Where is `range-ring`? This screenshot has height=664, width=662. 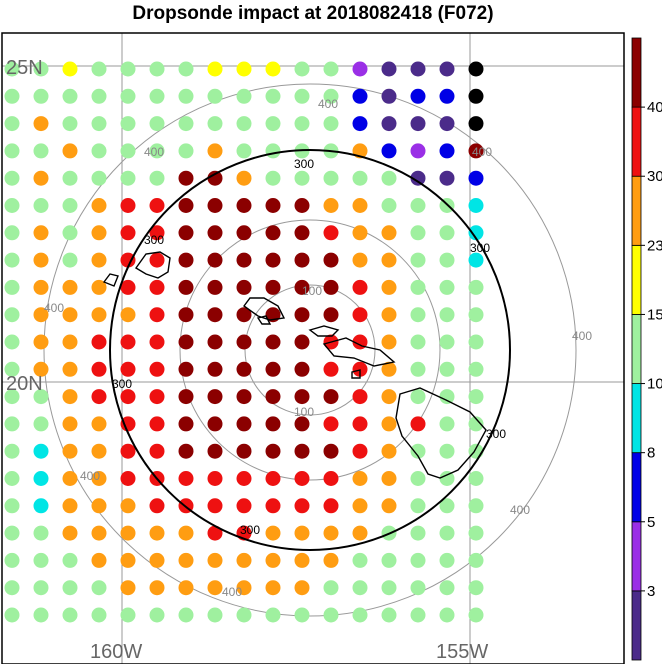 range-ring is located at coordinates (310, 350).